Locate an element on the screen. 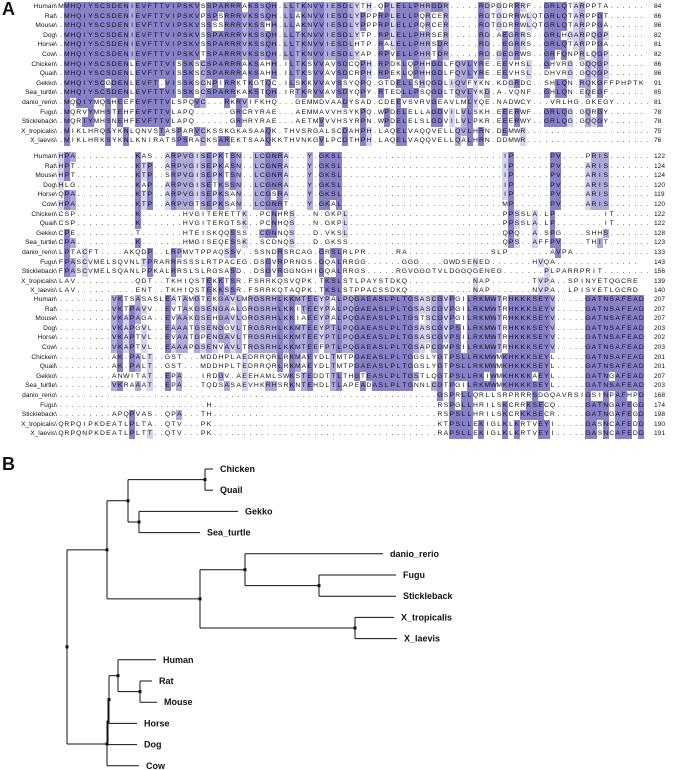 The width and height of the screenshot is (678, 770). residue: W is located at coordinates (493, 338).